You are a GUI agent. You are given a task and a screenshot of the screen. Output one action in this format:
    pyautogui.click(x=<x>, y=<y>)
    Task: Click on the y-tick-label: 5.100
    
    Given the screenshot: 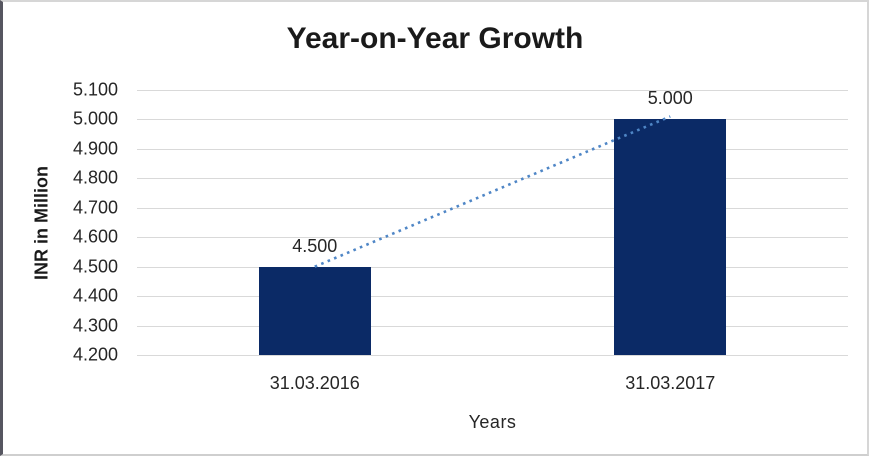 What is the action you would take?
    pyautogui.click(x=95, y=89)
    